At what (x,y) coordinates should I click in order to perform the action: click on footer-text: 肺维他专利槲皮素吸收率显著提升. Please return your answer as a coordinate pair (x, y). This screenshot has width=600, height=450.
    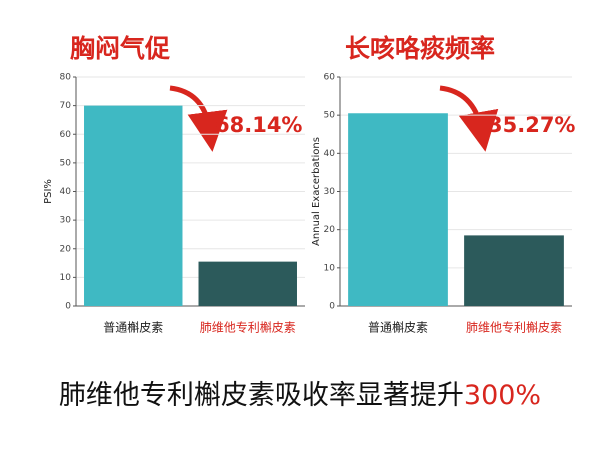
    Looking at the image, I should click on (261, 395).